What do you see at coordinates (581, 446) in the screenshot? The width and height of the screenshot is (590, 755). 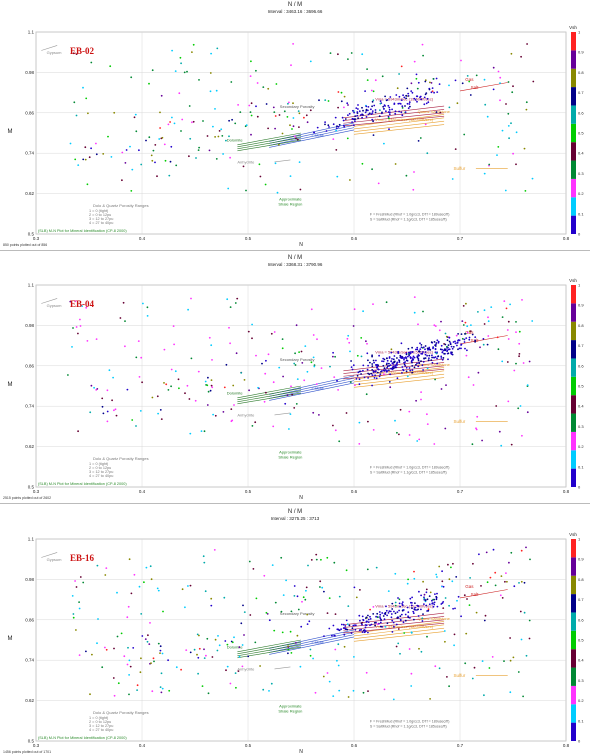 I see `colorbar-tick-label: 0.2` at bounding box center [581, 446].